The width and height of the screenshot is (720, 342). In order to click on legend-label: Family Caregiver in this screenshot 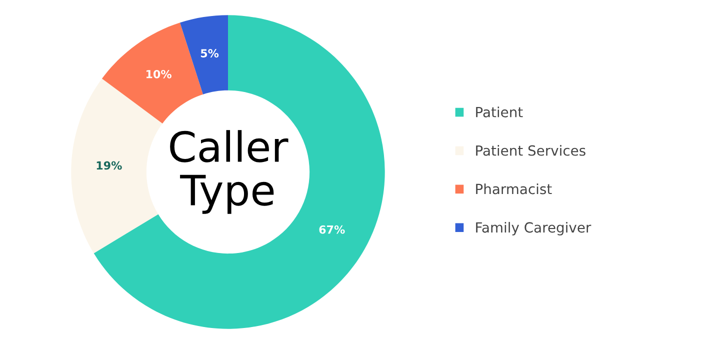, I will do `click(534, 229)`.